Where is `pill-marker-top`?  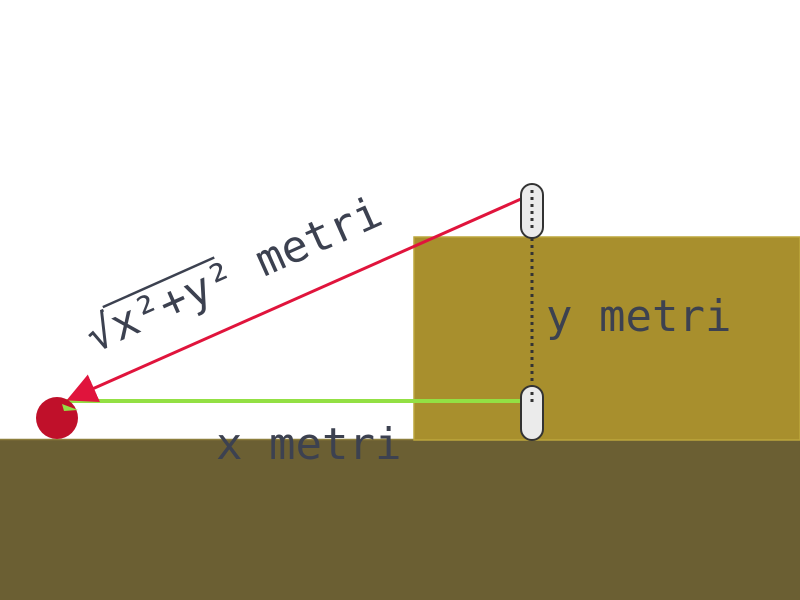
pill-marker-top is located at coordinates (532, 211).